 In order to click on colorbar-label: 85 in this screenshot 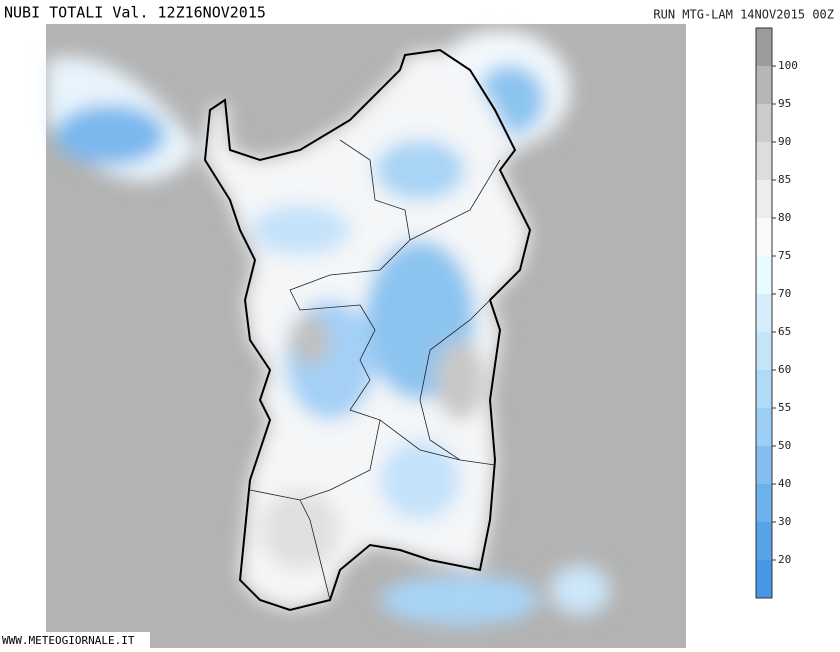, I will do `click(784, 179)`.